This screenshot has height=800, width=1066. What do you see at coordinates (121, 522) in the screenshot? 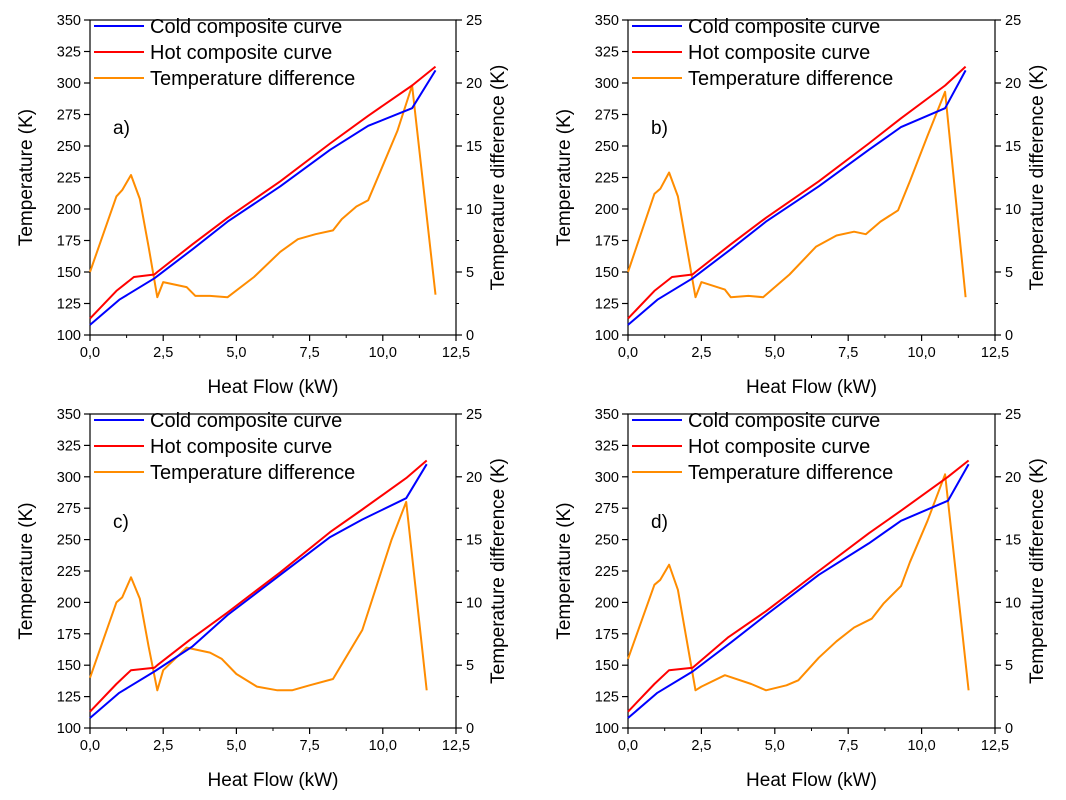
I see `panel-label: c)` at bounding box center [121, 522].